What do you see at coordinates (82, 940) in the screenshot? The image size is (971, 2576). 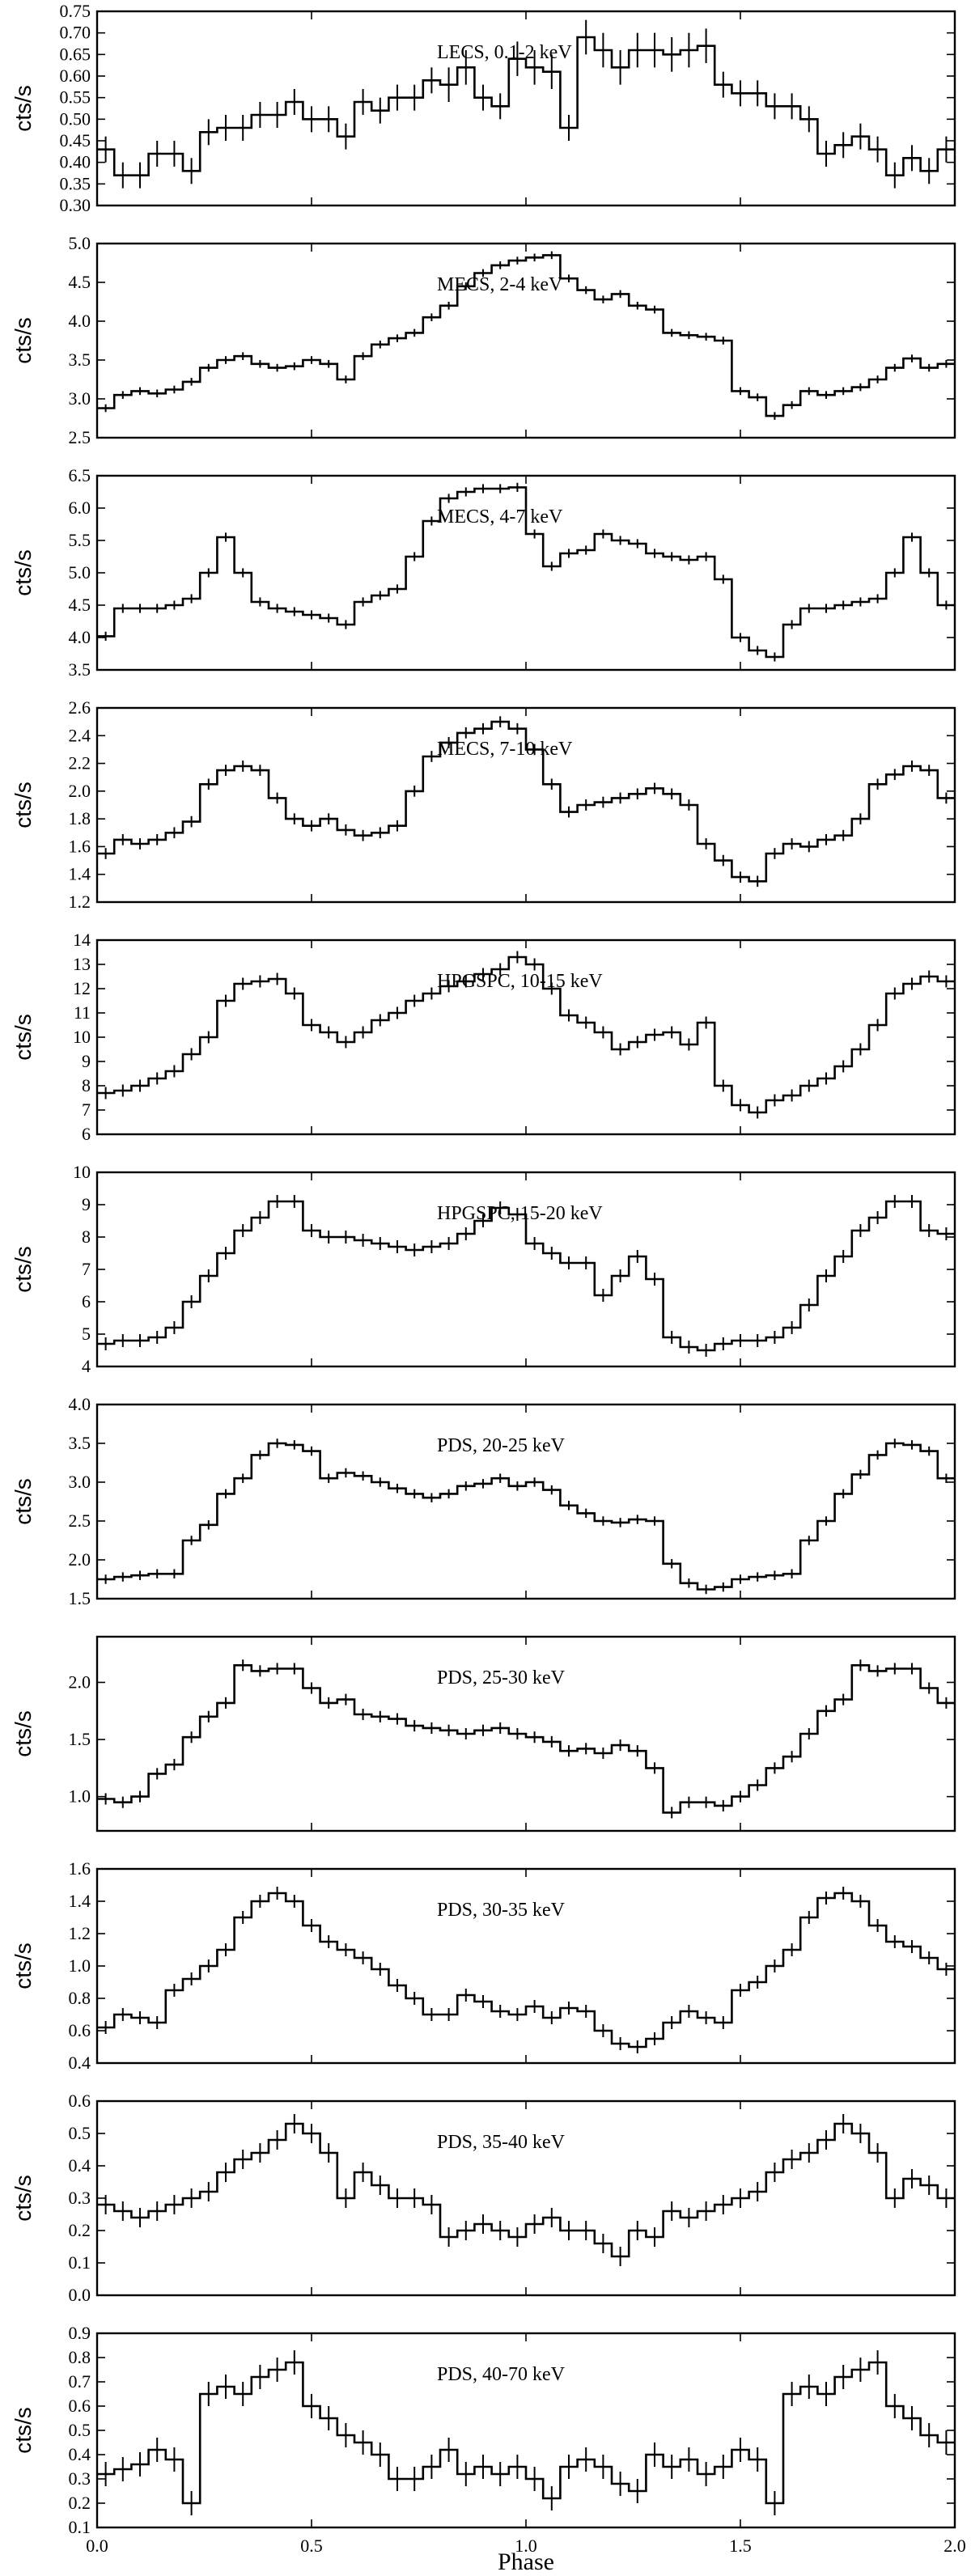 I see `y-tick-label: 14` at bounding box center [82, 940].